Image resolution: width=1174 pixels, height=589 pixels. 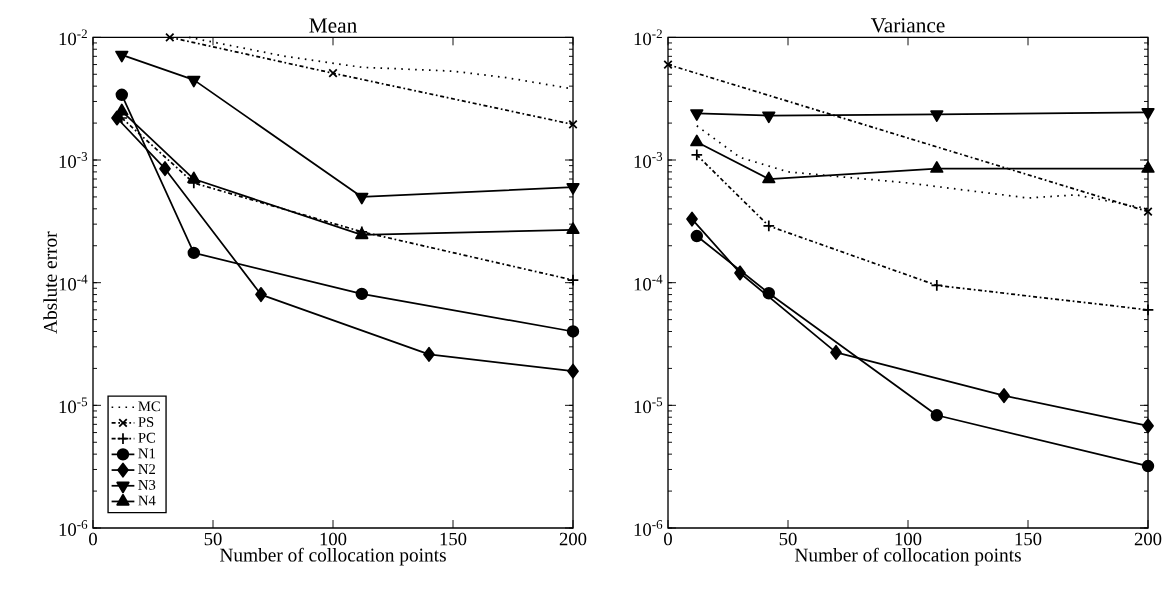 What do you see at coordinates (146, 422) in the screenshot?
I see `legend-label: PS` at bounding box center [146, 422].